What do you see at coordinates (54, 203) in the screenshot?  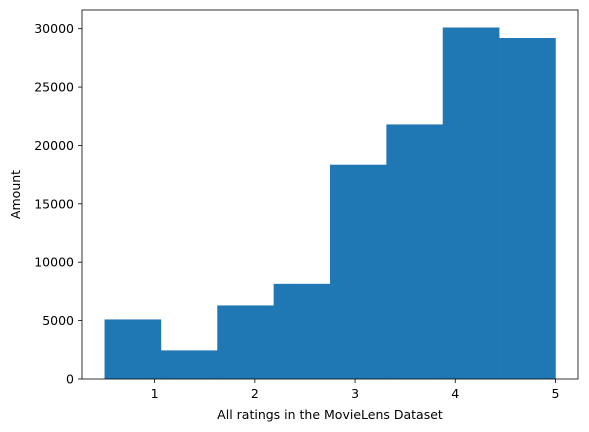 I see `y-tick-label: 15000` at bounding box center [54, 203].